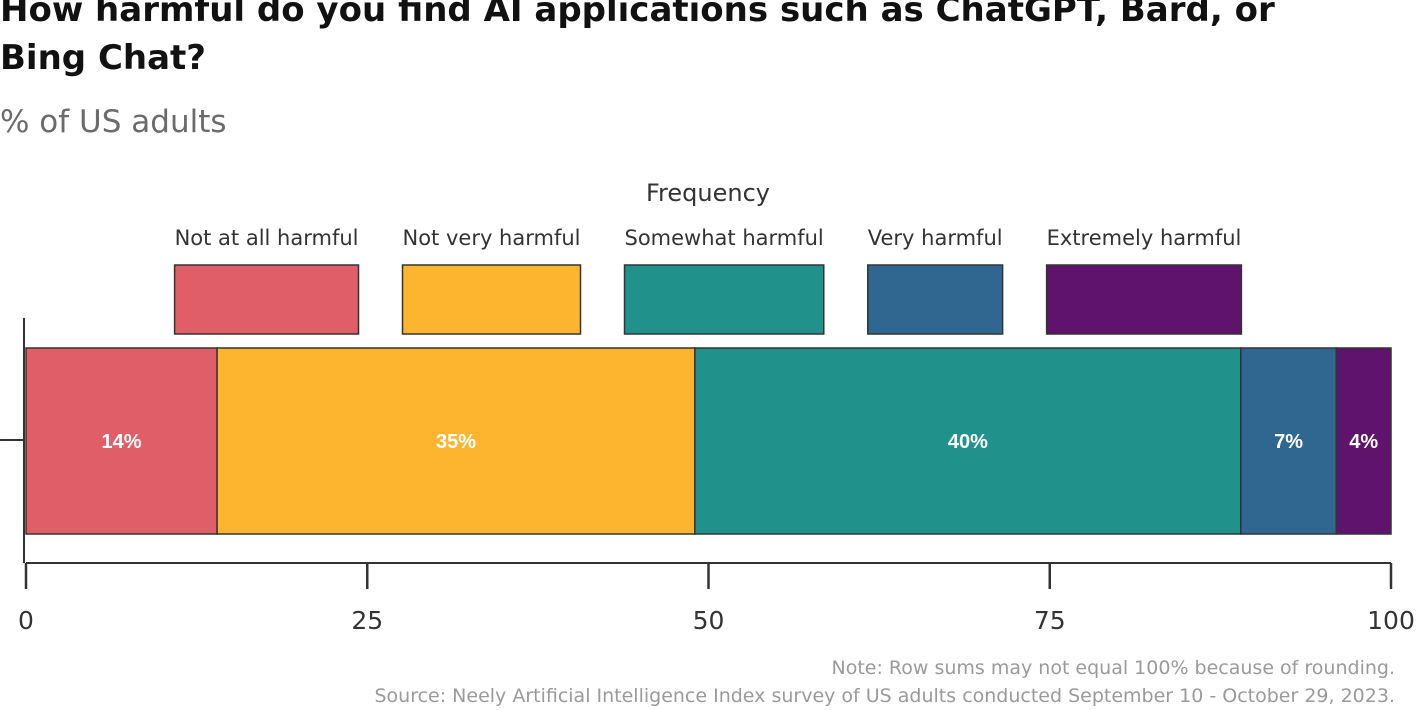 This screenshot has height=710, width=1417. What do you see at coordinates (492, 238) in the screenshot?
I see `legend-label-not-very-harmful: Not very harmful` at bounding box center [492, 238].